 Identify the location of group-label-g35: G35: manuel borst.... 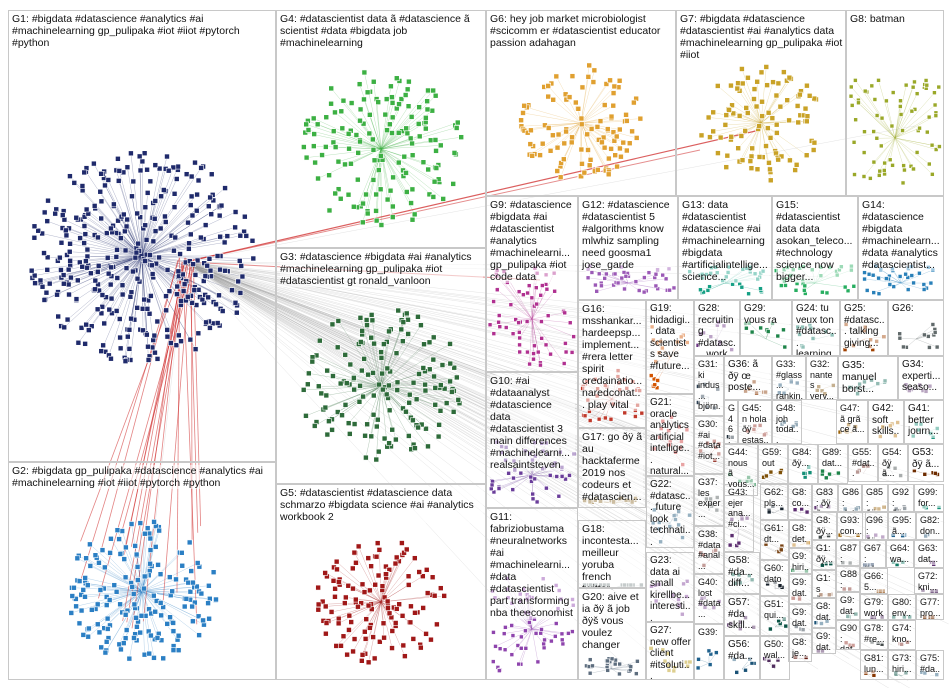
(868, 377).